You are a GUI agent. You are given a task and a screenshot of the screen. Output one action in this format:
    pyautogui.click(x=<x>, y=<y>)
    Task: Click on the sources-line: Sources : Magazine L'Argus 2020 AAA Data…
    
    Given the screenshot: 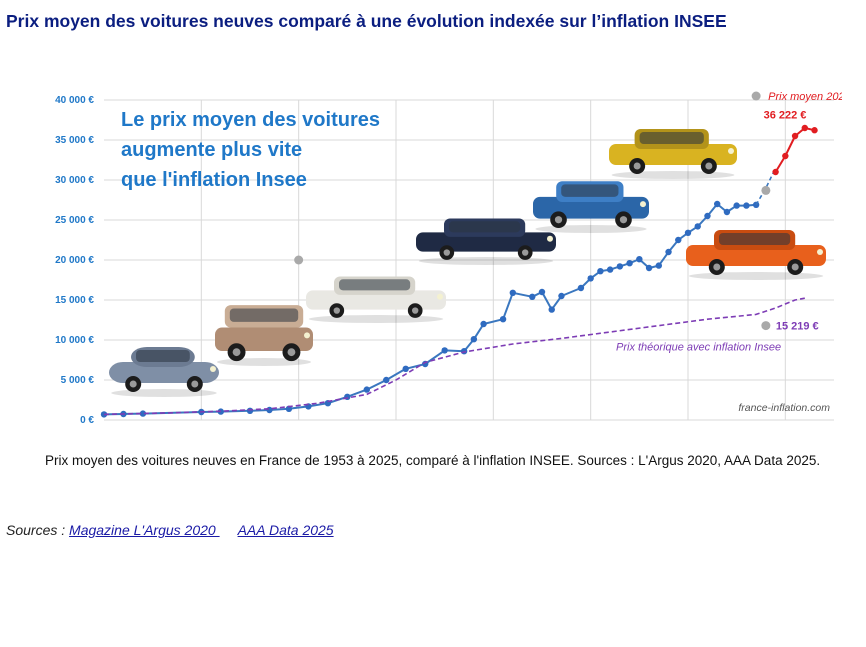 What is the action you would take?
    pyautogui.click(x=179, y=530)
    